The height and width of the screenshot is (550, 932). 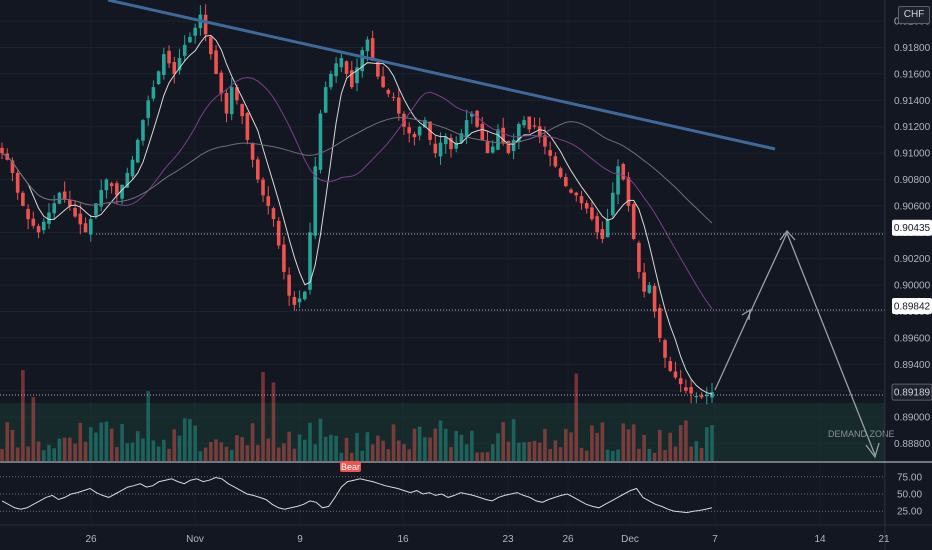 What do you see at coordinates (912, 393) in the screenshot?
I see `price-tag-label: 0.89189` at bounding box center [912, 393].